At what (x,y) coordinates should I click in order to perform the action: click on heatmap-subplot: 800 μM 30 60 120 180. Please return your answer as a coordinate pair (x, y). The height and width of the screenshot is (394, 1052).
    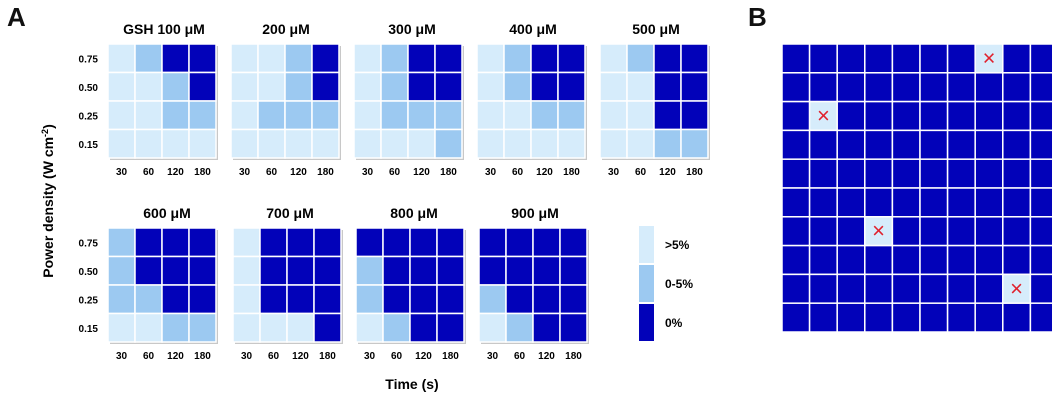
    Looking at the image, I should click on (410, 283).